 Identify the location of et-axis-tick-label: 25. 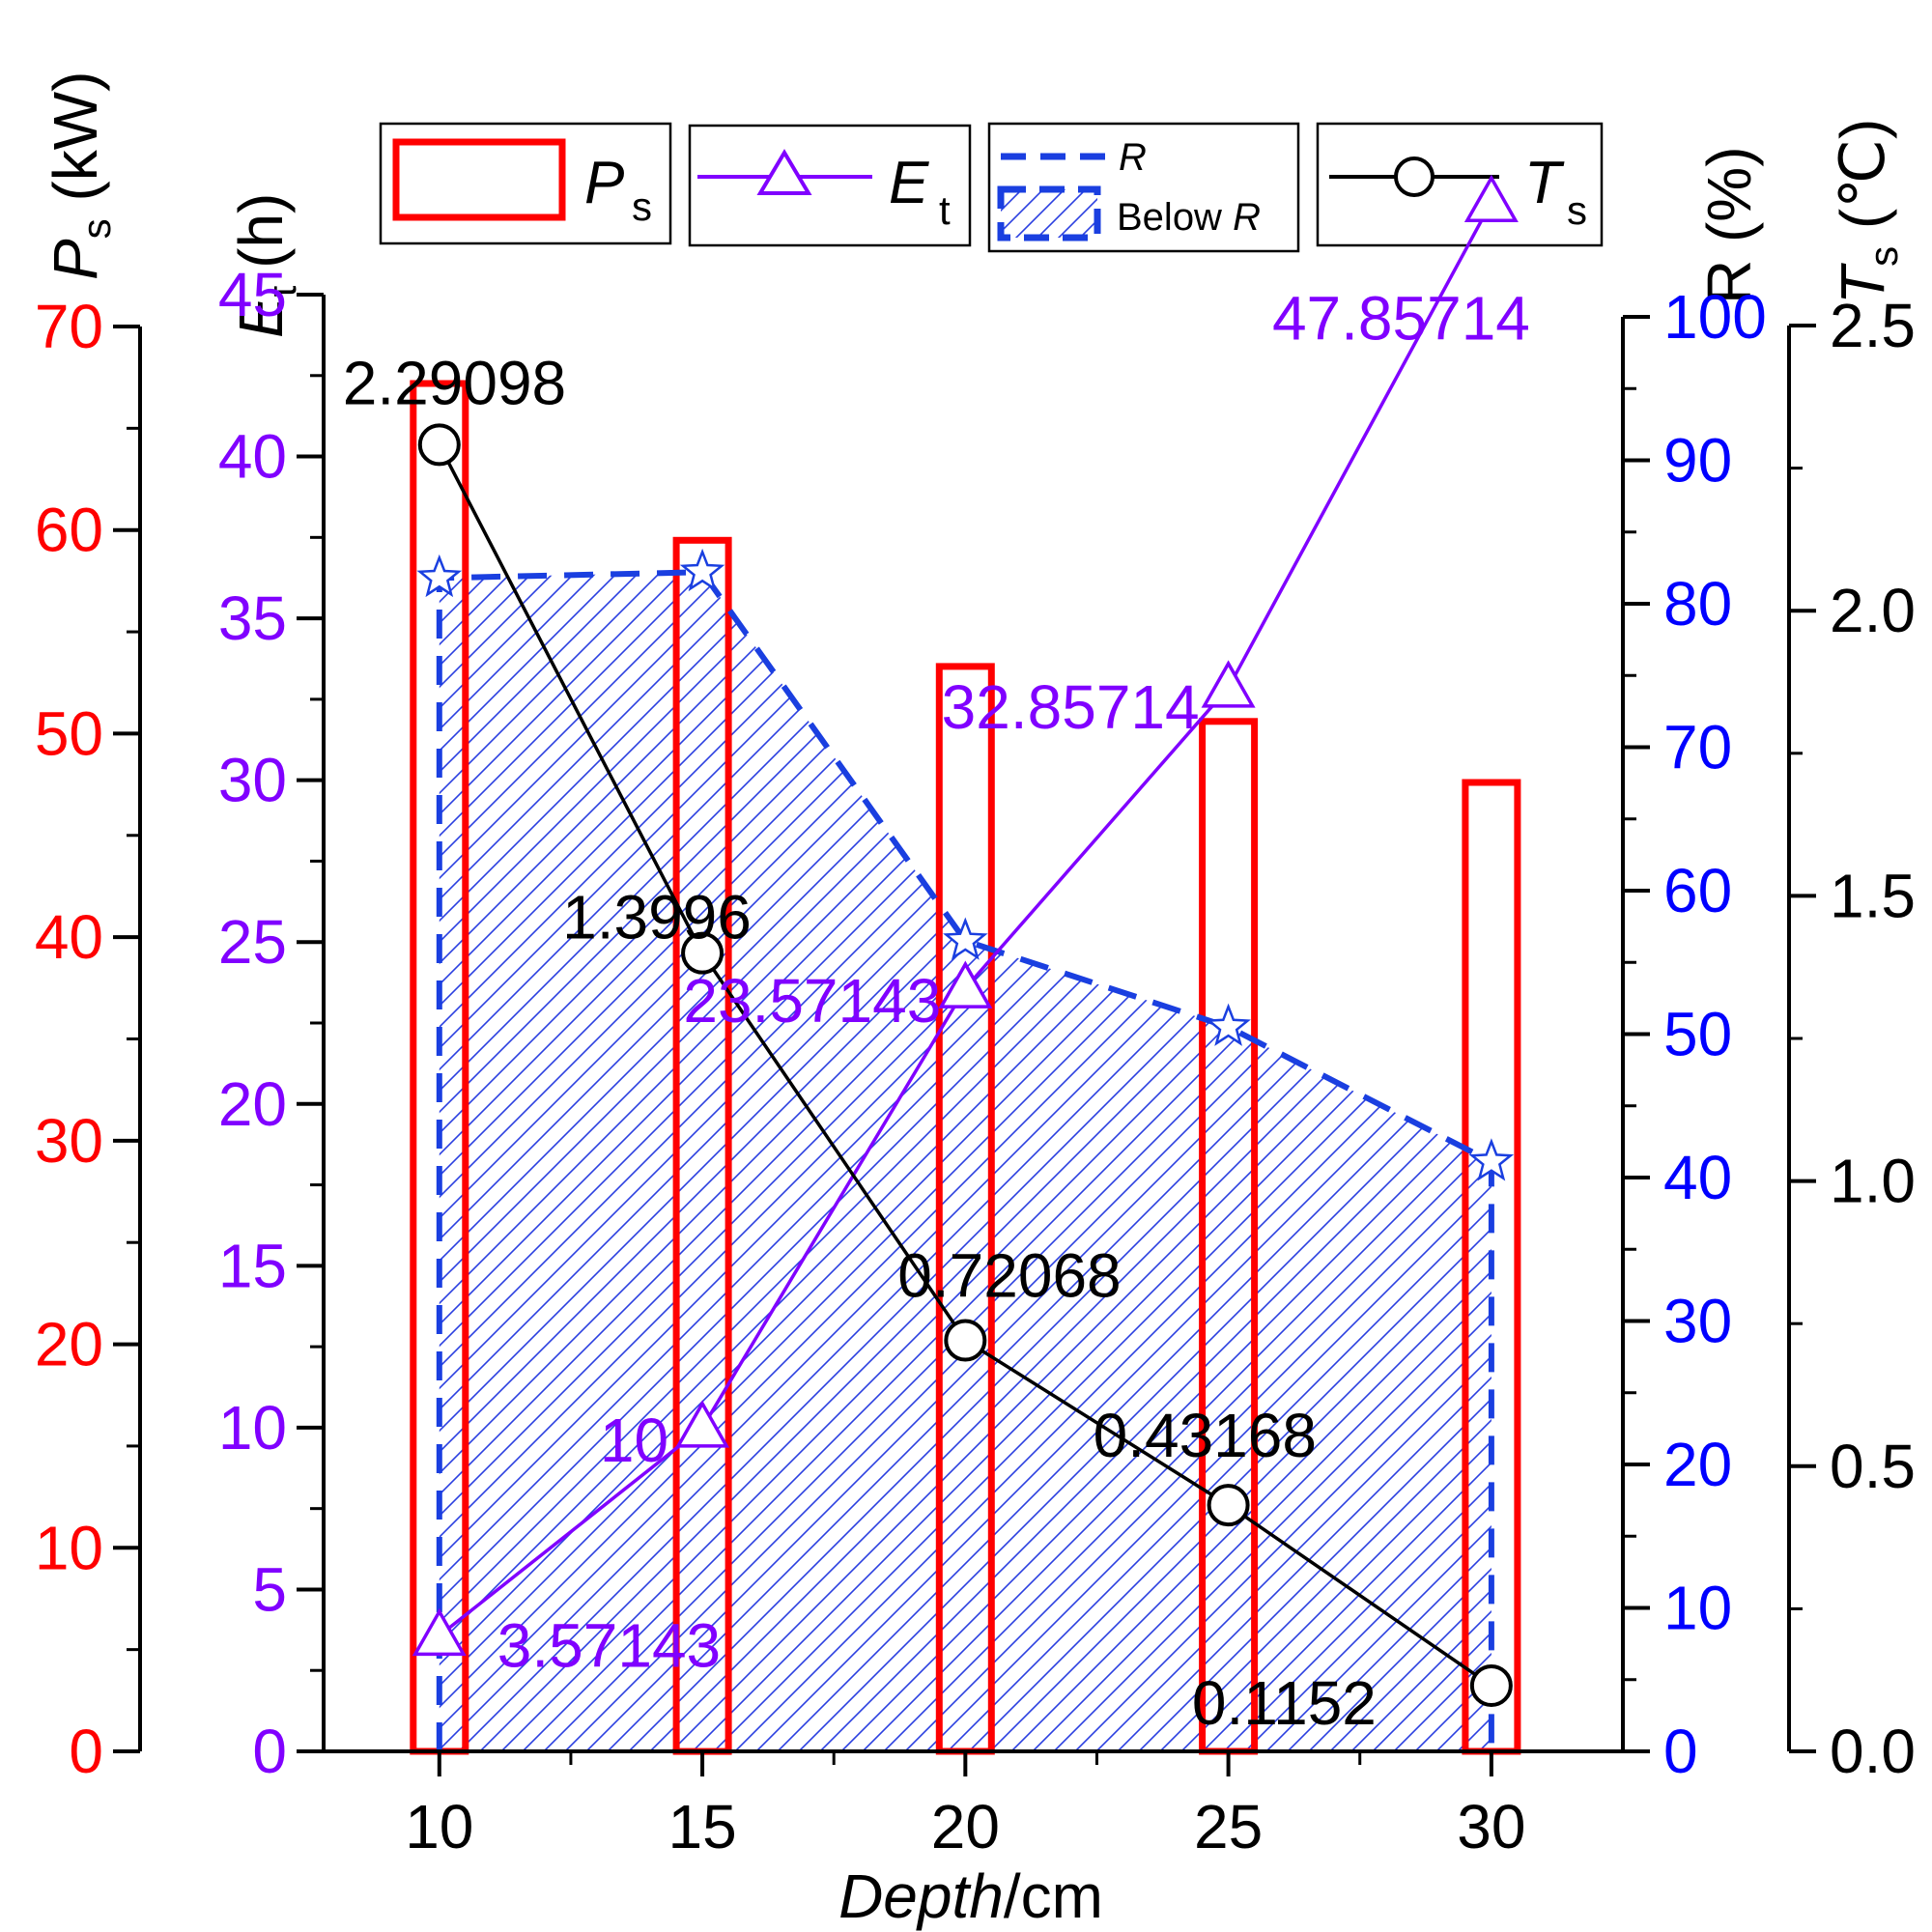
(252, 942).